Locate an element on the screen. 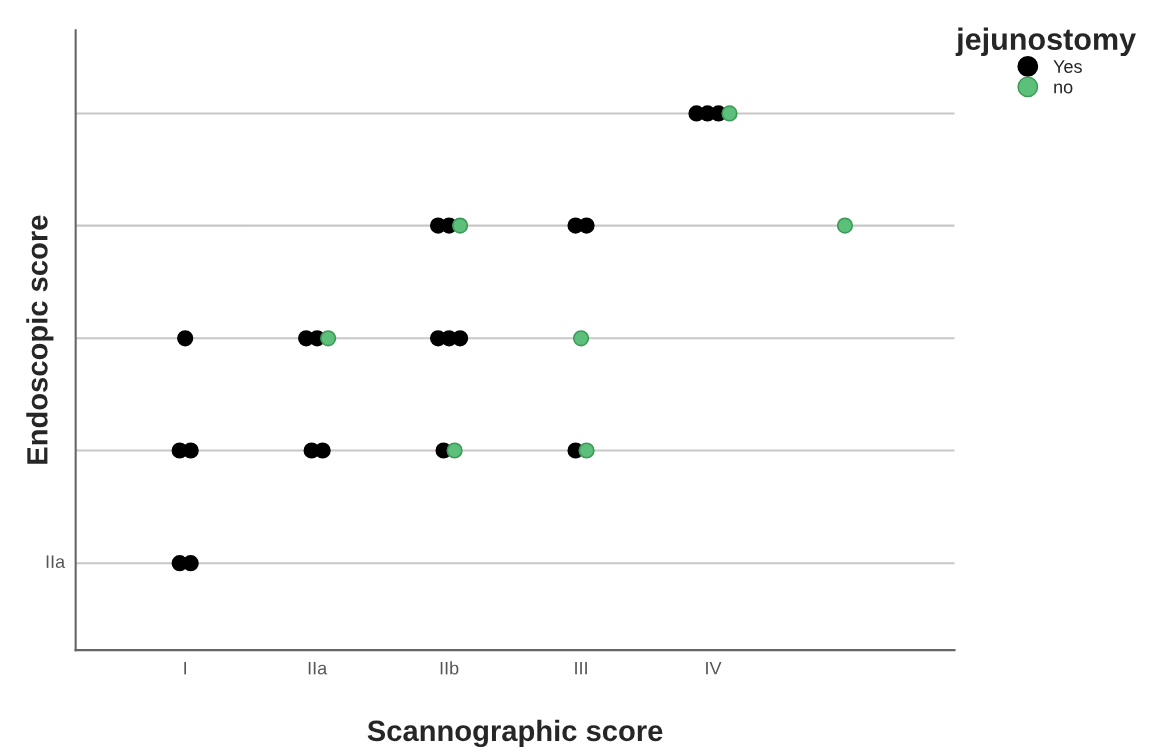  y-axis-title: Endoscopic score is located at coordinates (40, 339).